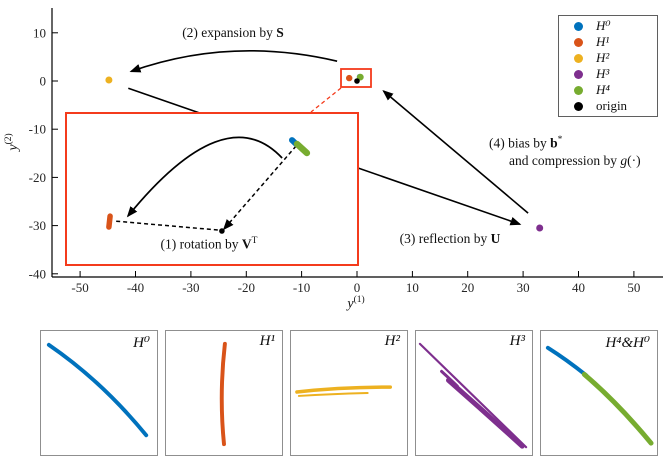 Image resolution: width=665 pixels, height=464 pixels. I want to click on subpanel-h0-label: H⁰, so click(141, 343).